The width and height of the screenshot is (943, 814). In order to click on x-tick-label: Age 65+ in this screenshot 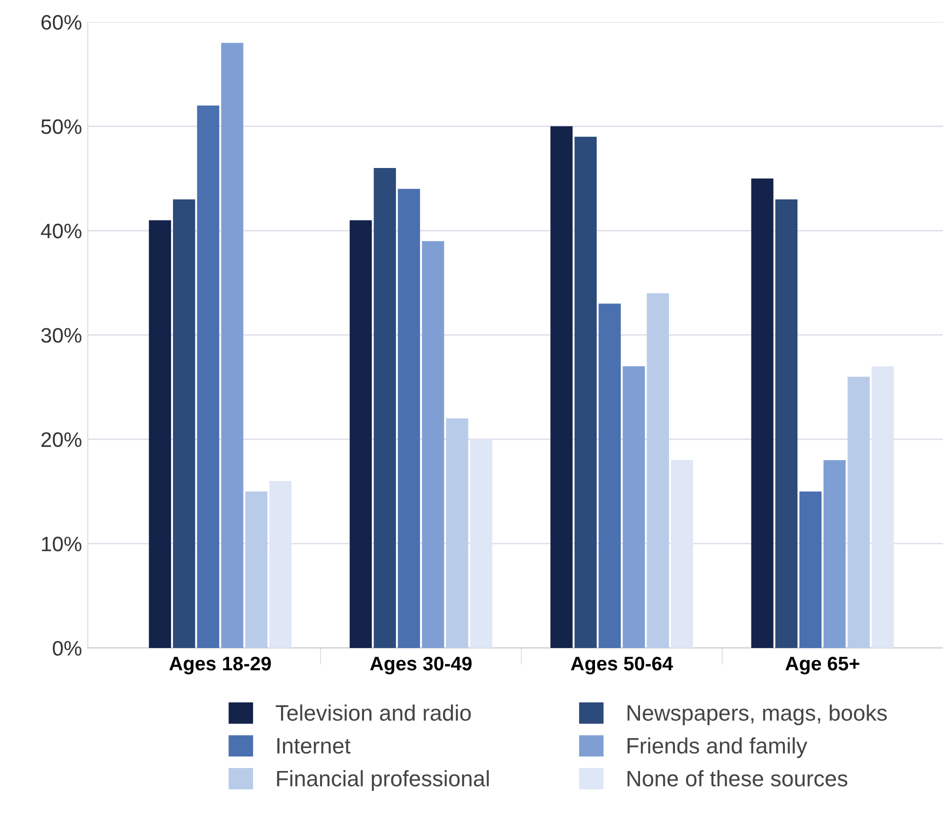, I will do `click(822, 665)`.